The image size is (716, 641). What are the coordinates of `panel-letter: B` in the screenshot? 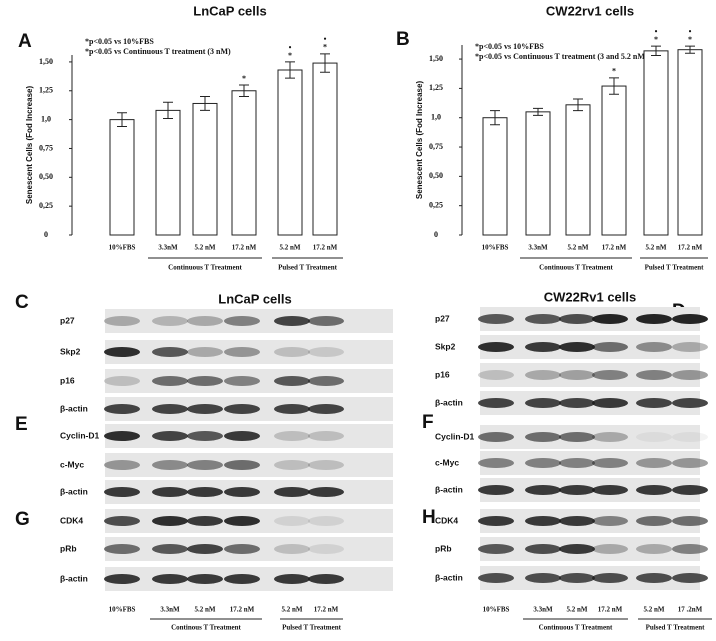 It's located at (403, 39).